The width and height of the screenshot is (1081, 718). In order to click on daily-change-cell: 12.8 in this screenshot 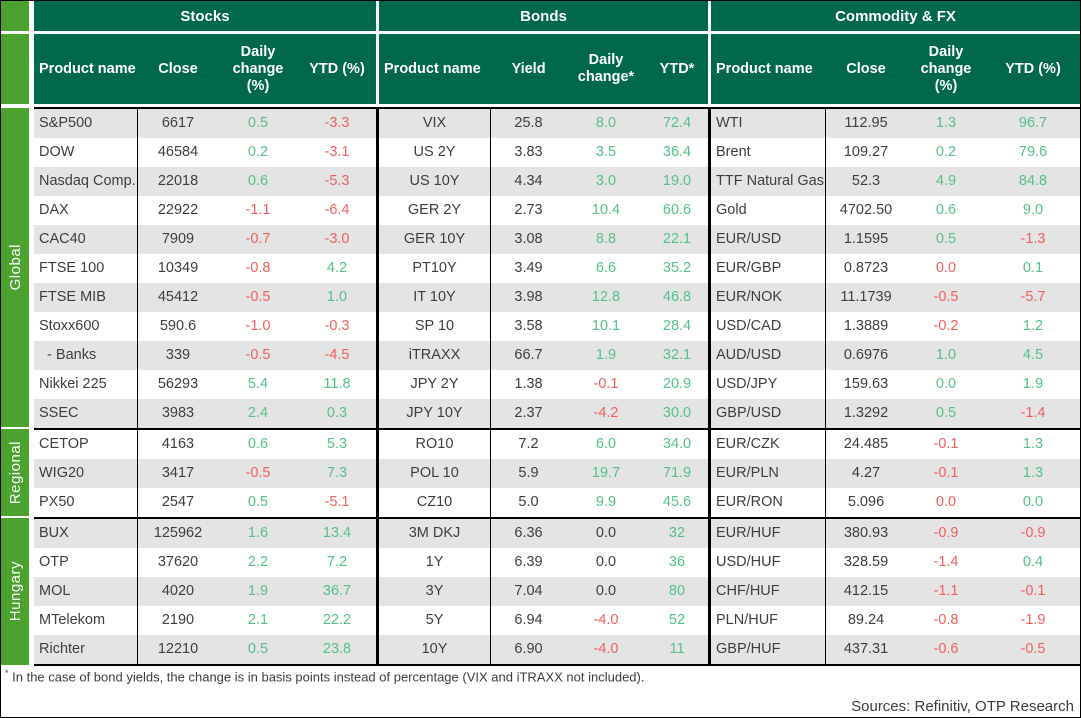, I will do `click(606, 297)`.